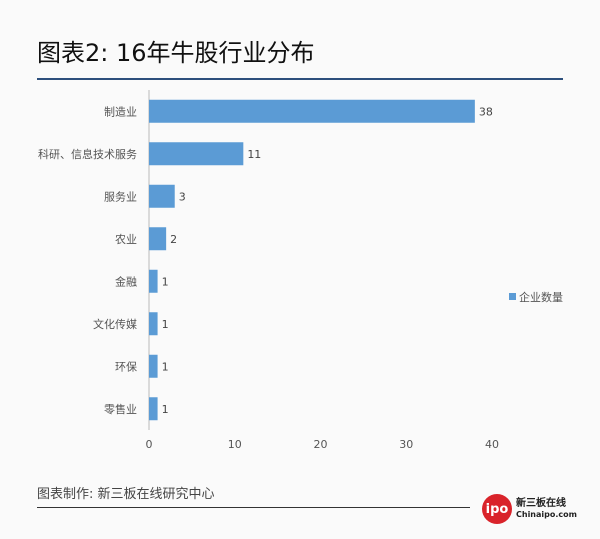 This screenshot has height=539, width=600. What do you see at coordinates (254, 154) in the screenshot?
I see `data-label: 11` at bounding box center [254, 154].